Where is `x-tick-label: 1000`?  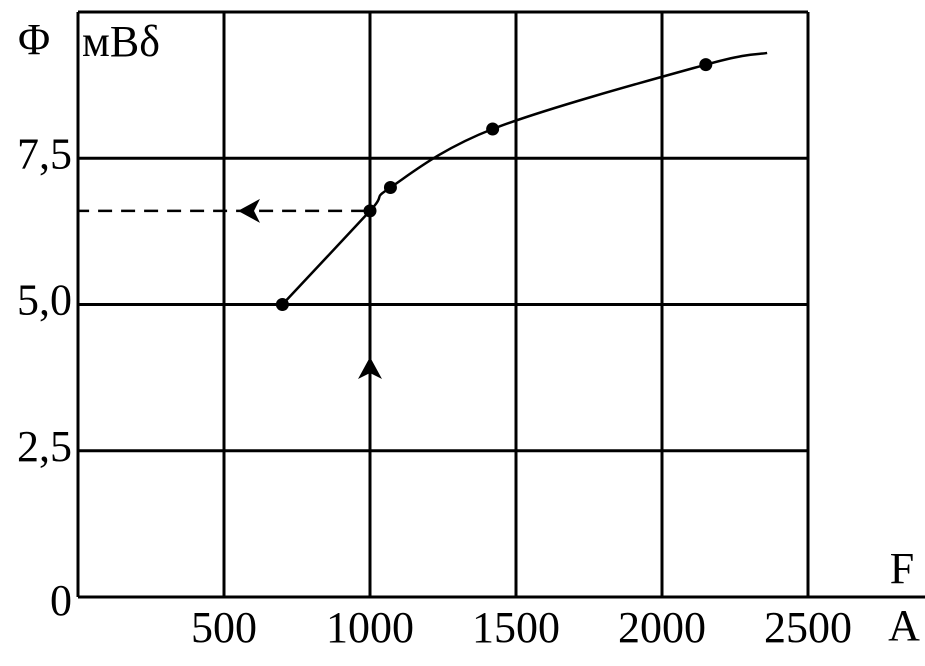 x-tick-label: 1000 is located at coordinates (370, 627).